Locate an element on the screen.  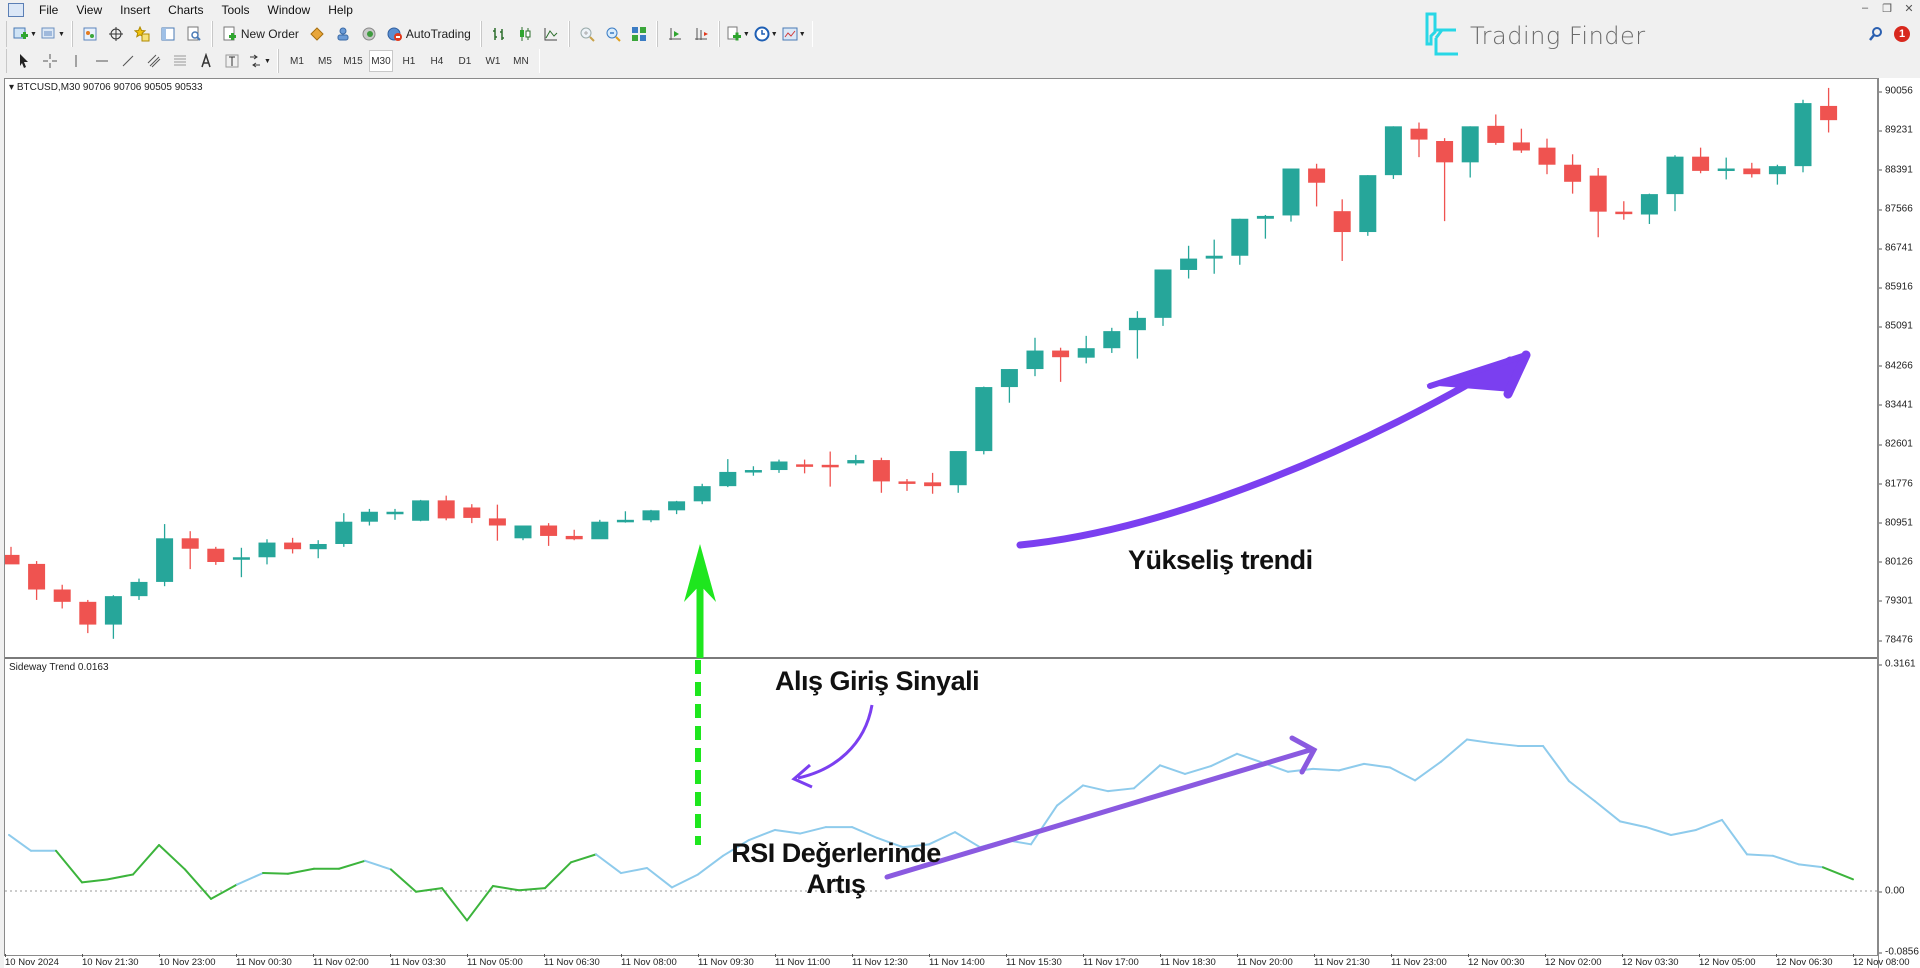
search-icon is located at coordinates (1876, 34).